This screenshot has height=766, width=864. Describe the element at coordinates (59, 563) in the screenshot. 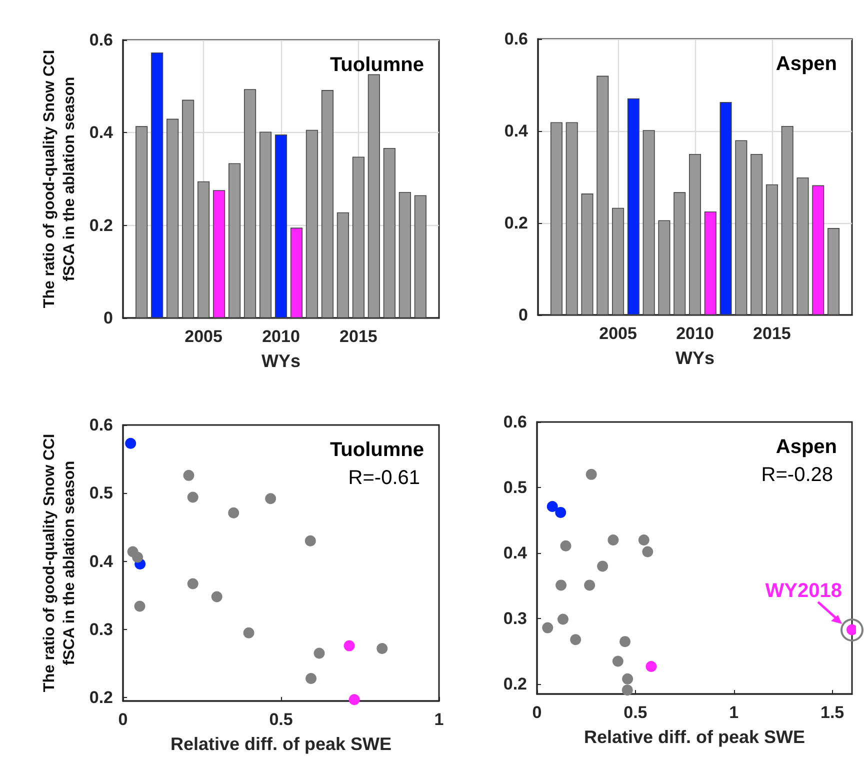

I see `y-axis-title: The ratio of good-quality Snow CCI fSCA in the ablation season` at that location.